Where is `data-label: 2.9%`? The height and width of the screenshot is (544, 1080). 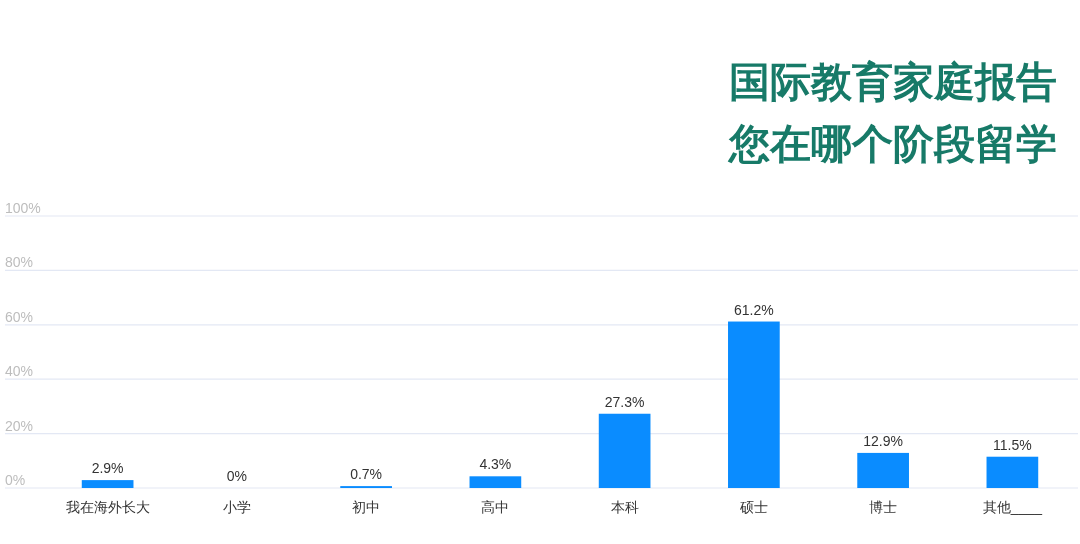 data-label: 2.9% is located at coordinates (107, 468).